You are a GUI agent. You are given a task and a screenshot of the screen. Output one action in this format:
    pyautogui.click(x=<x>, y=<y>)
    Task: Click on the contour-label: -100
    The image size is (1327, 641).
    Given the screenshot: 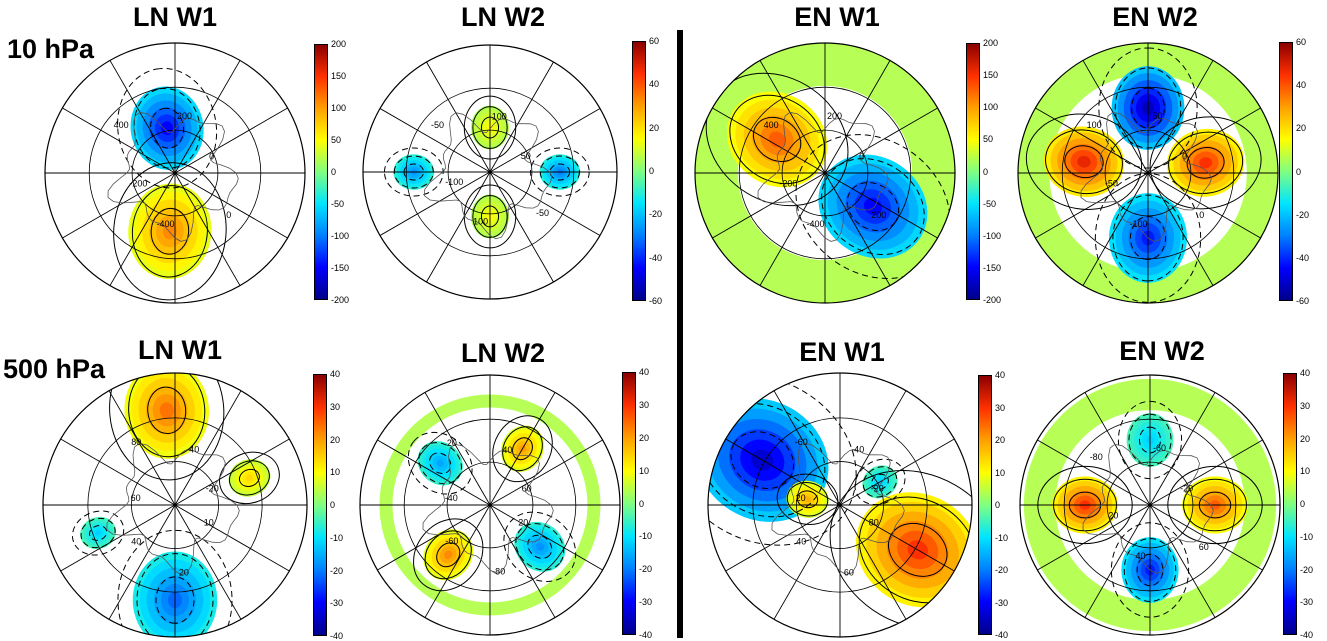 What is the action you would take?
    pyautogui.click(x=1138, y=224)
    